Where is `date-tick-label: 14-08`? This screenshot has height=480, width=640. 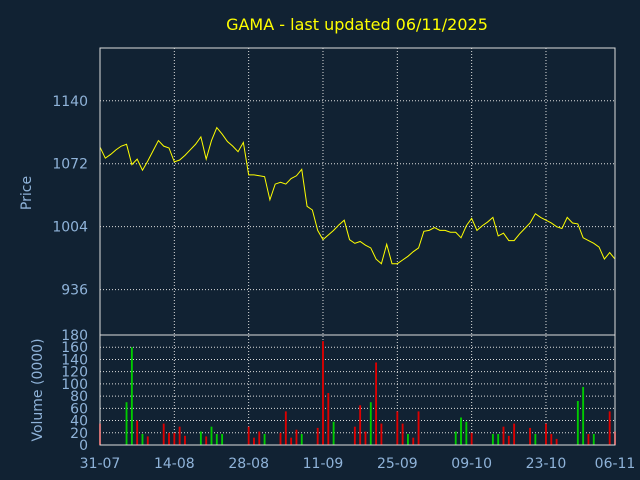
date-tick-label: 14-08 is located at coordinates (174, 464).